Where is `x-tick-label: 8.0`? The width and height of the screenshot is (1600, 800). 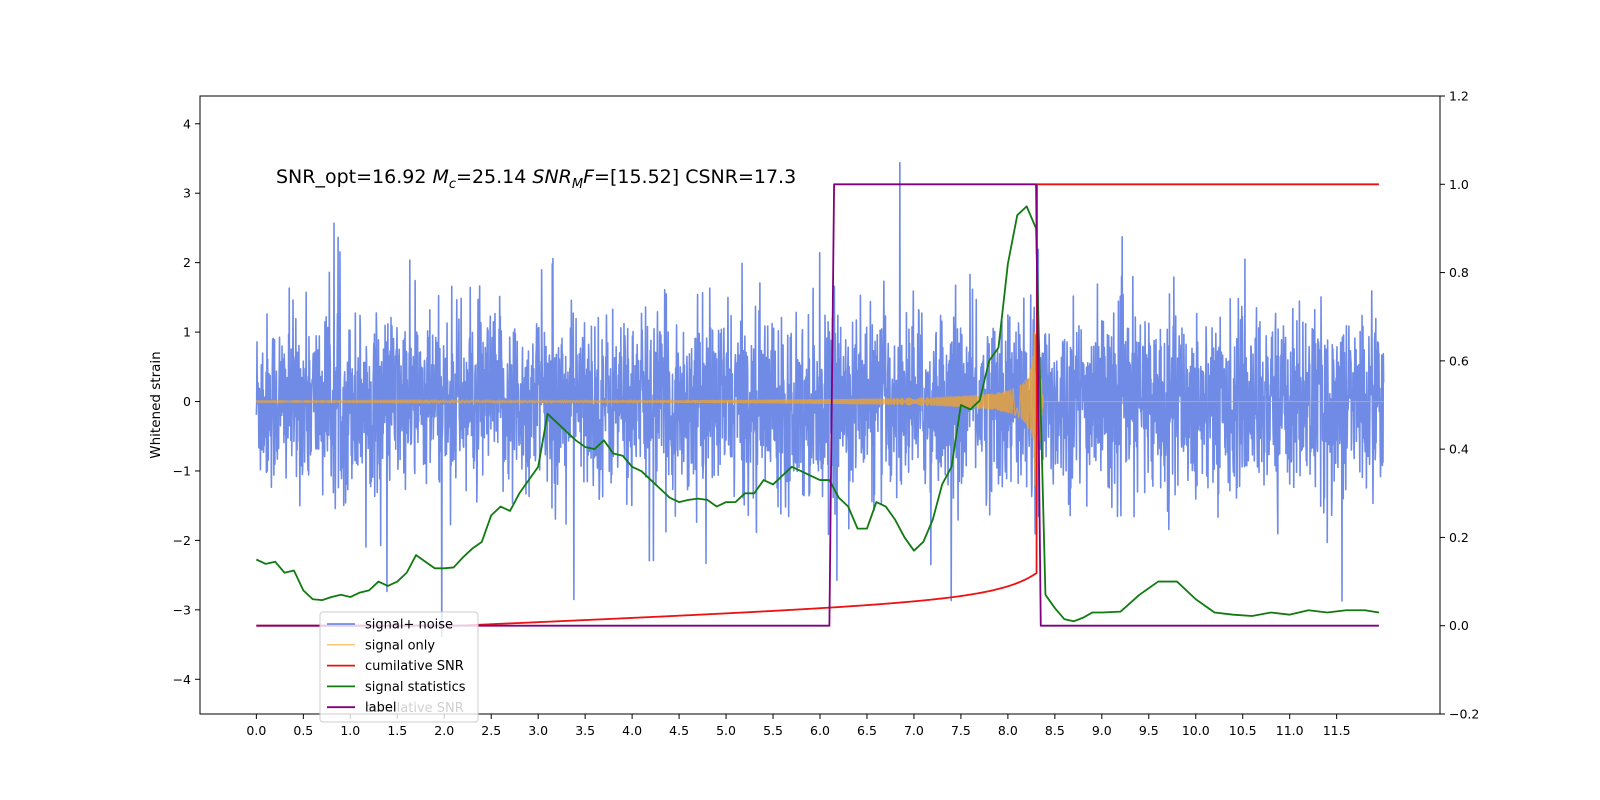
x-tick-label: 8.0 is located at coordinates (1008, 730).